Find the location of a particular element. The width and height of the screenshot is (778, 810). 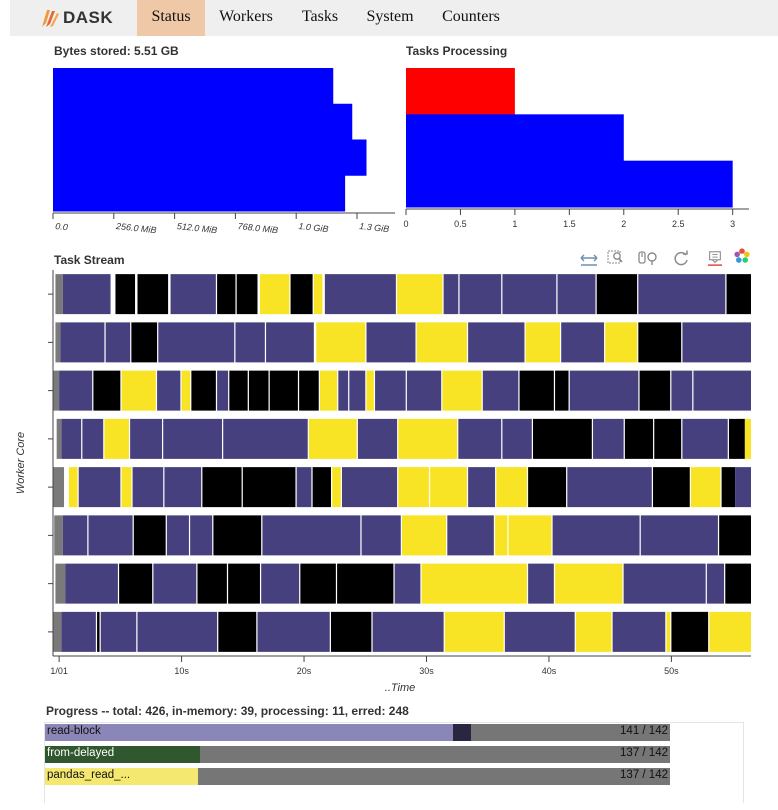

progress-memory-fill is located at coordinates (249, 732).